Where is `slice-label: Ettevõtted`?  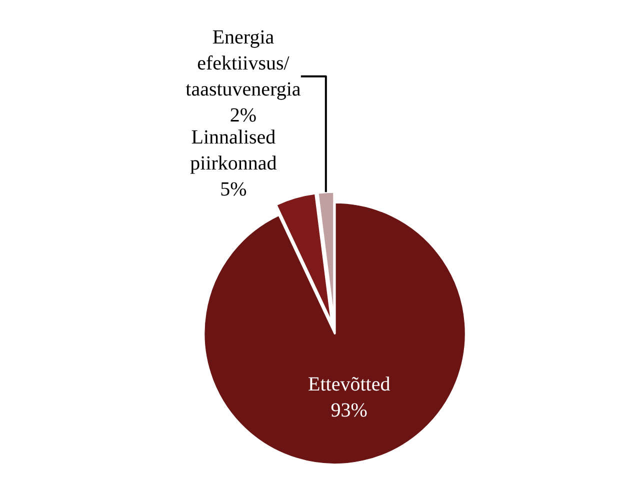 slice-label: Ettevõtted is located at coordinates (349, 384).